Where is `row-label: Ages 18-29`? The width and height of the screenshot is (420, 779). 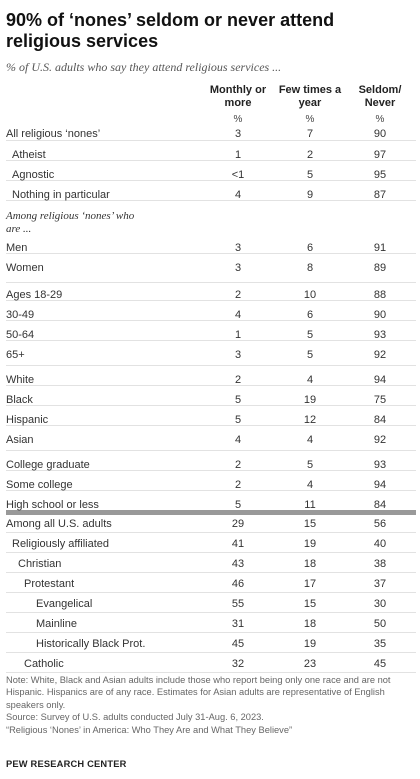
row-label: Ages 18-29 is located at coordinates (34, 295).